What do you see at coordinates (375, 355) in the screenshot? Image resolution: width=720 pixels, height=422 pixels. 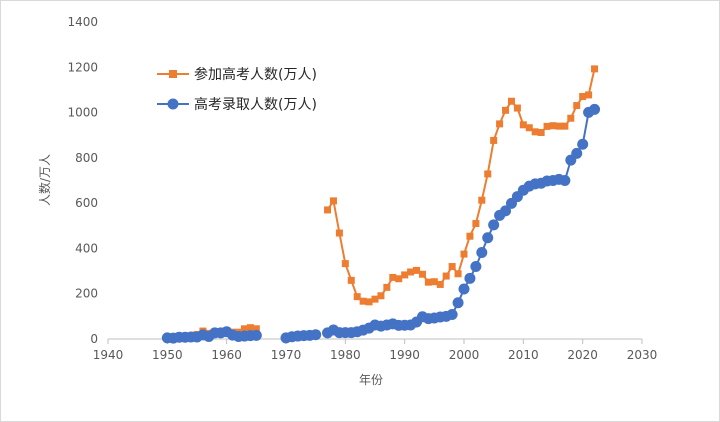 I see `x-tick-labels: 1940 1950 1960 1970 1980 1990 2000 2010 2020 2030` at bounding box center [375, 355].